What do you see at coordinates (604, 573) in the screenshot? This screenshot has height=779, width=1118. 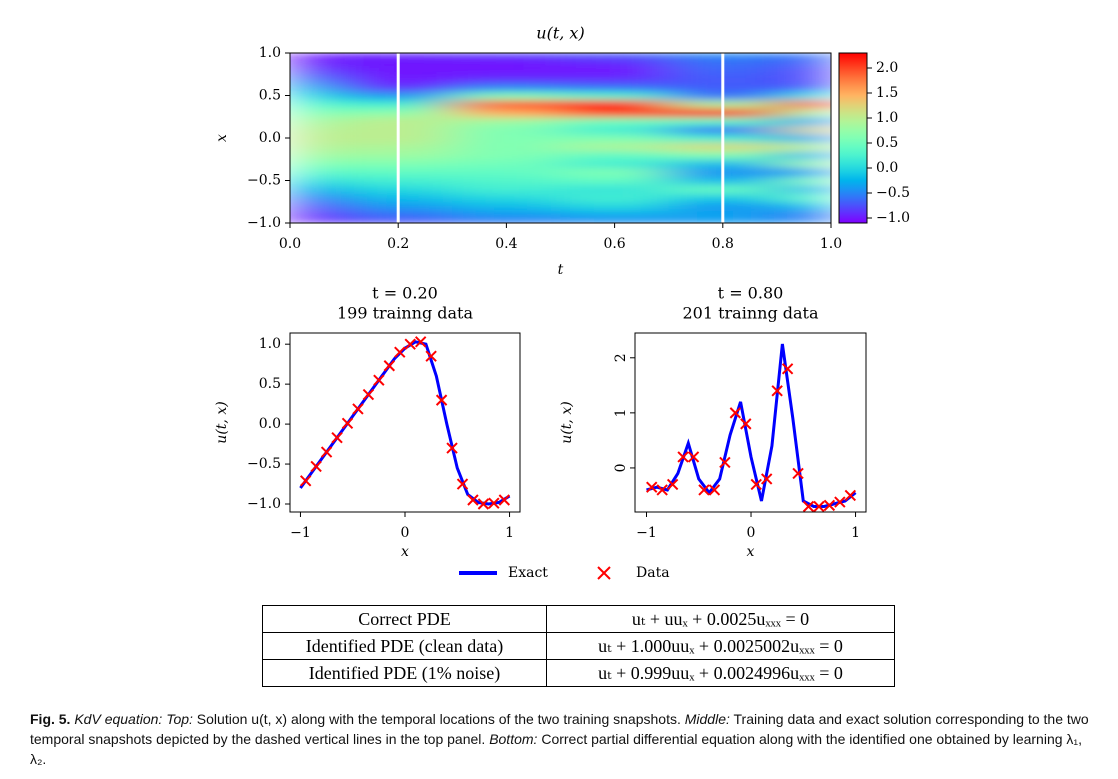 I see `legend-marker` at bounding box center [604, 573].